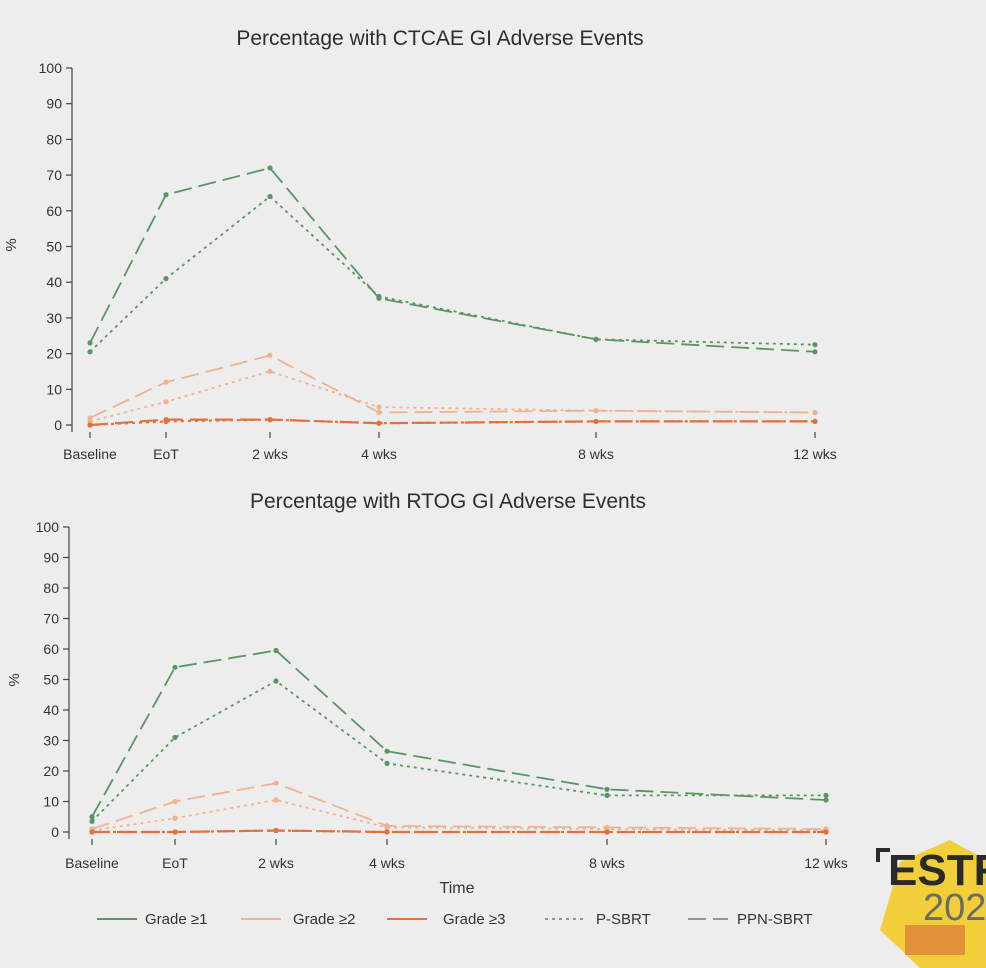 The width and height of the screenshot is (986, 968). Describe the element at coordinates (11, 244) in the screenshot. I see `y-axis-label: %` at that location.